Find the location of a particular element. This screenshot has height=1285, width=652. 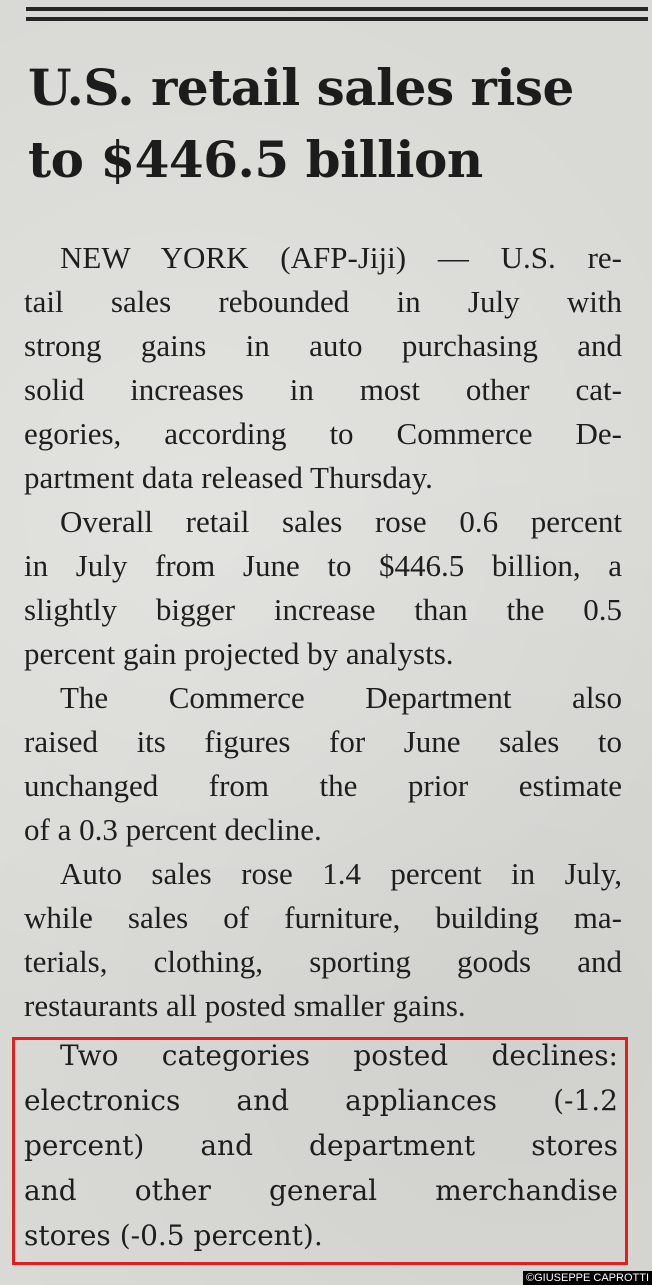

article-line: unchanged from the prior estimate is located at coordinates (323, 785).